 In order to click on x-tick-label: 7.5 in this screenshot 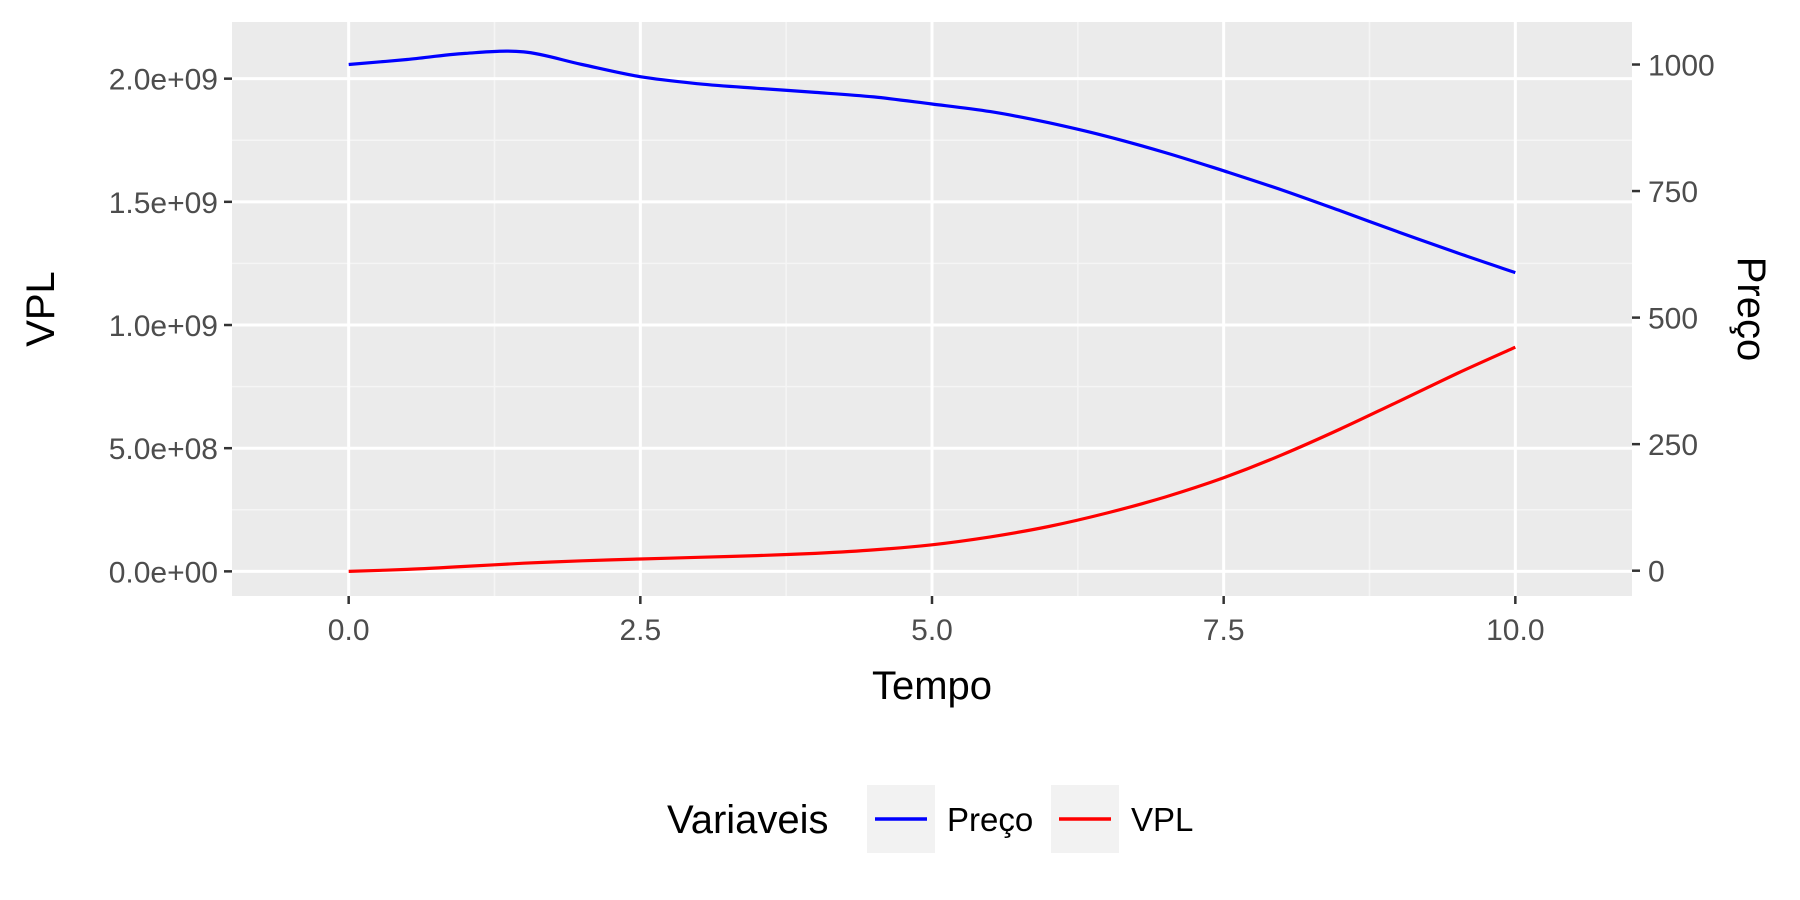, I will do `click(1224, 630)`.